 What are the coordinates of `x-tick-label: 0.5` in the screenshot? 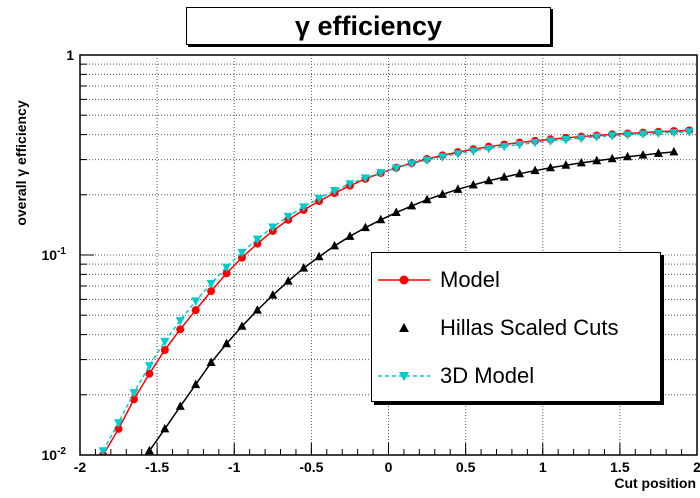 It's located at (466, 467).